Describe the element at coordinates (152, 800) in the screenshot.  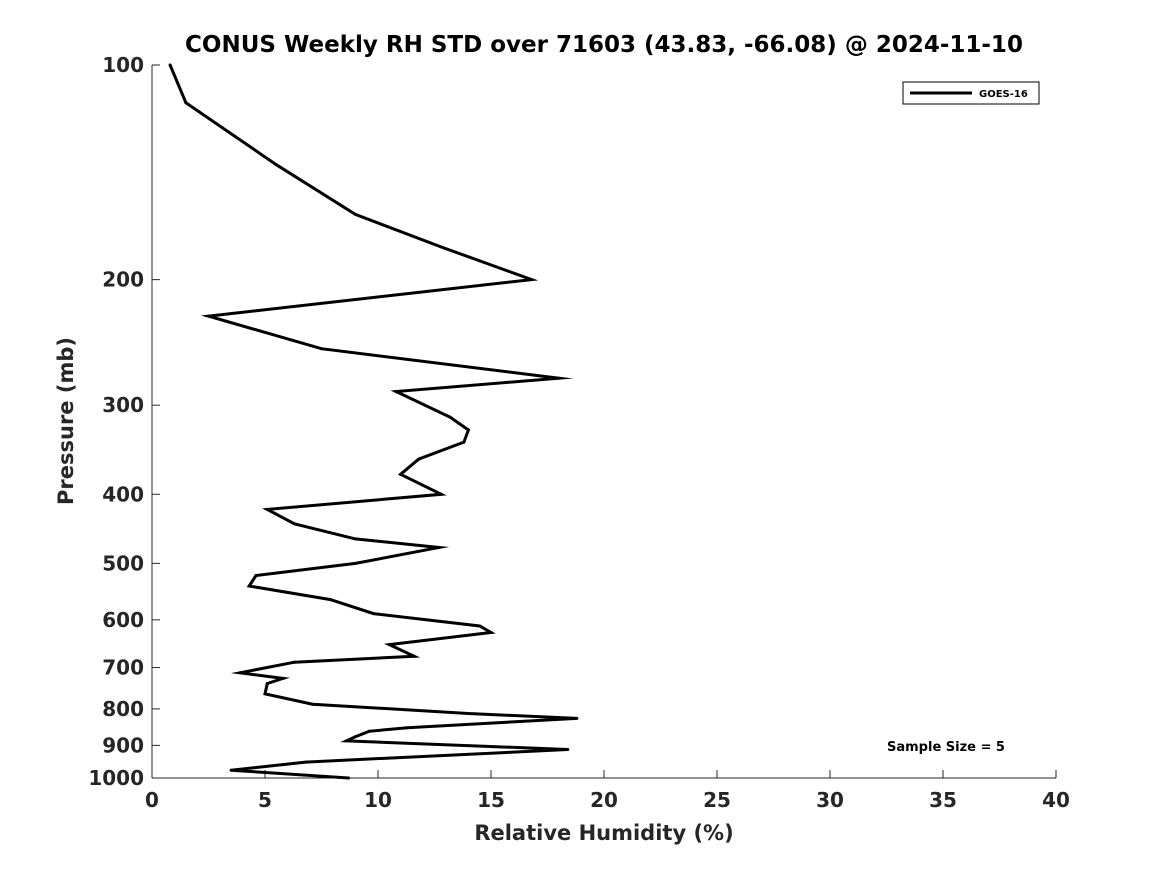
I see `x-tick-label: 0` at that location.